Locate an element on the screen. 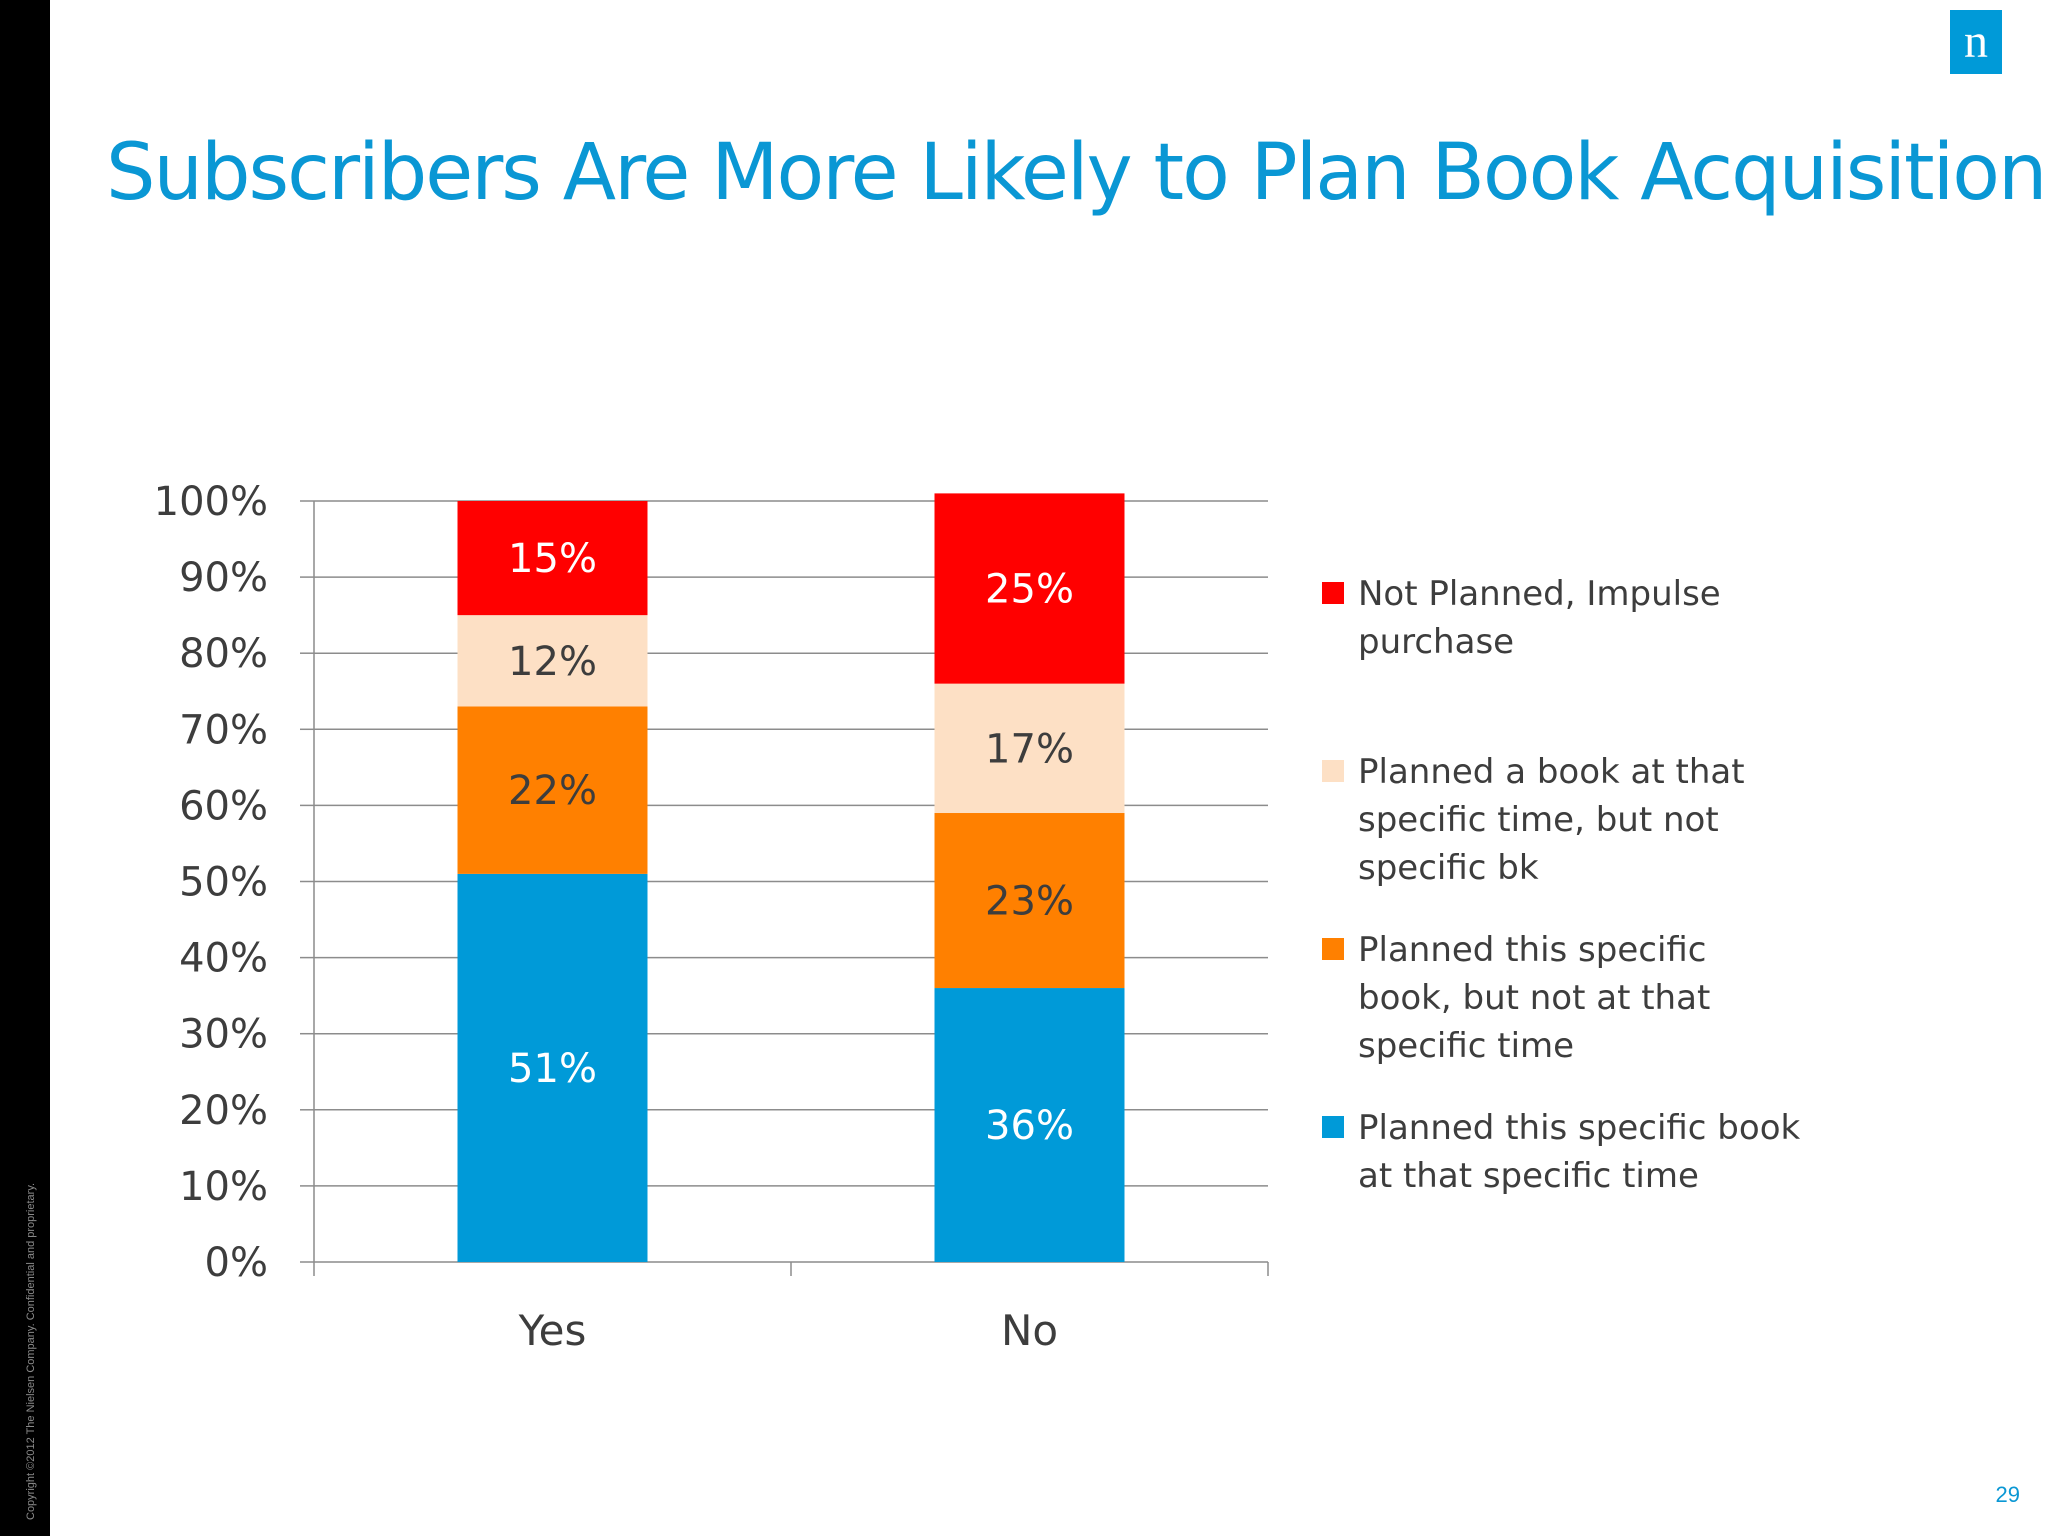  legend-label-line: Not Planned, Impulse is located at coordinates (1539, 594).